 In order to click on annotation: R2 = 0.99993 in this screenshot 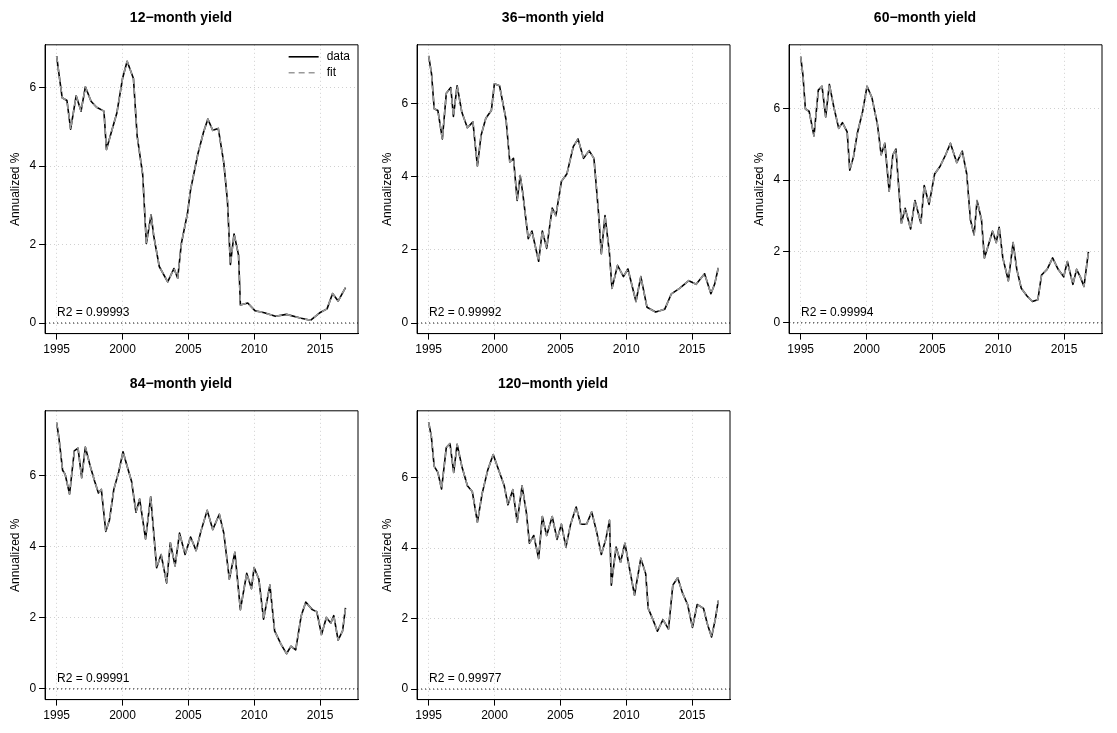, I will do `click(93, 312)`.